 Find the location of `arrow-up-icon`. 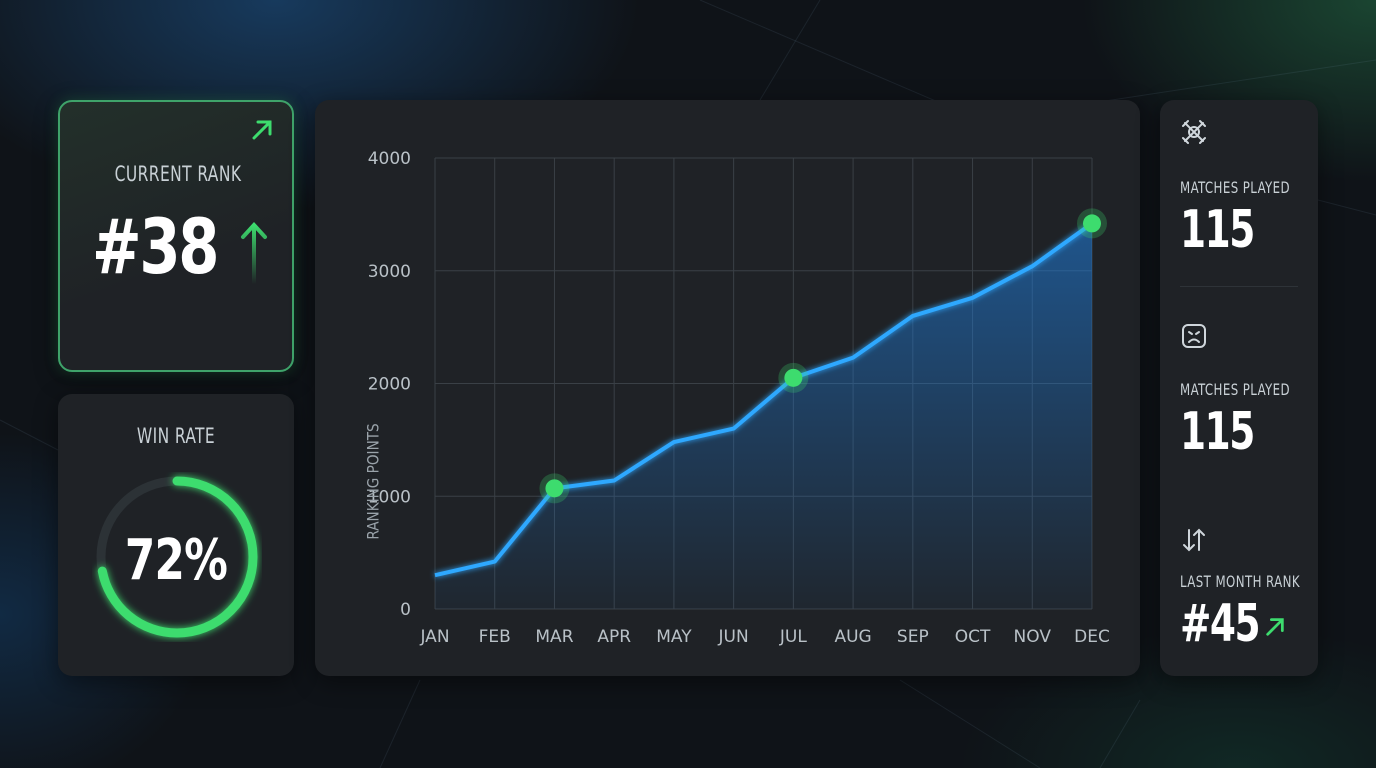

arrow-up-icon is located at coordinates (254, 254).